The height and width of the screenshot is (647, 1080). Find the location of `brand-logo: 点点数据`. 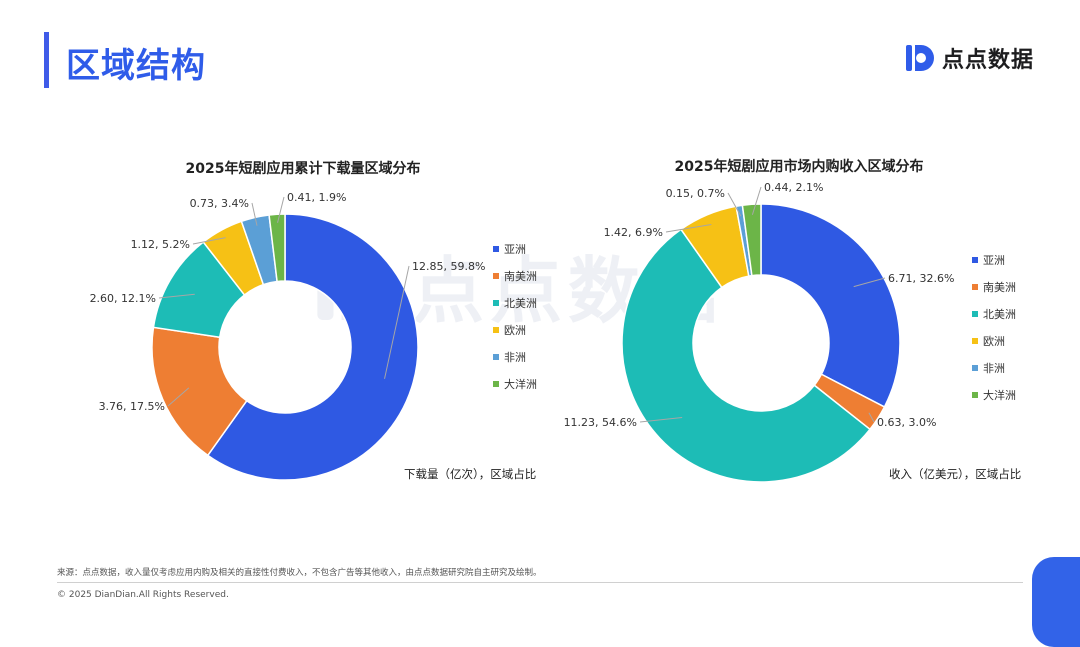

brand-logo: 点点数据 is located at coordinates (969, 58).